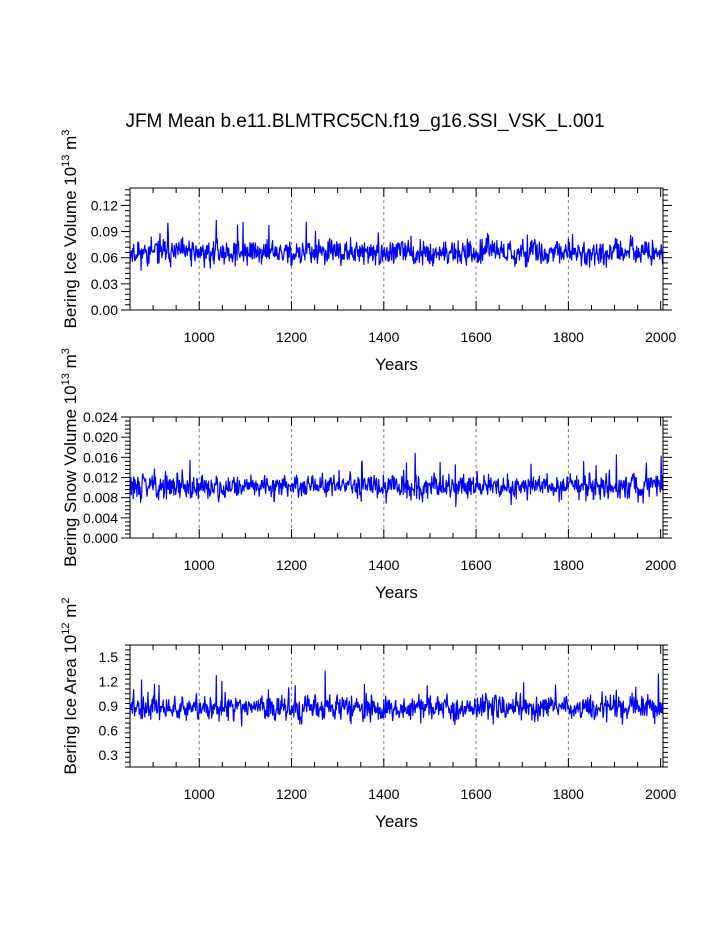 Image resolution: width=723 pixels, height=935 pixels. Describe the element at coordinates (109, 730) in the screenshot. I see `y-tick-label: 0.6` at that location.